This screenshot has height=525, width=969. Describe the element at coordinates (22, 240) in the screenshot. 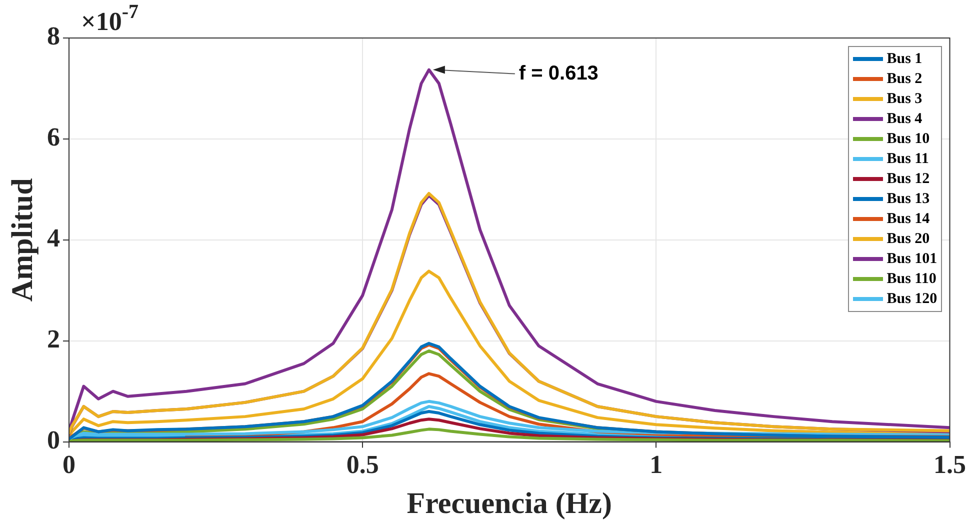

I see `y-axis-title: Amplitud` at that location.